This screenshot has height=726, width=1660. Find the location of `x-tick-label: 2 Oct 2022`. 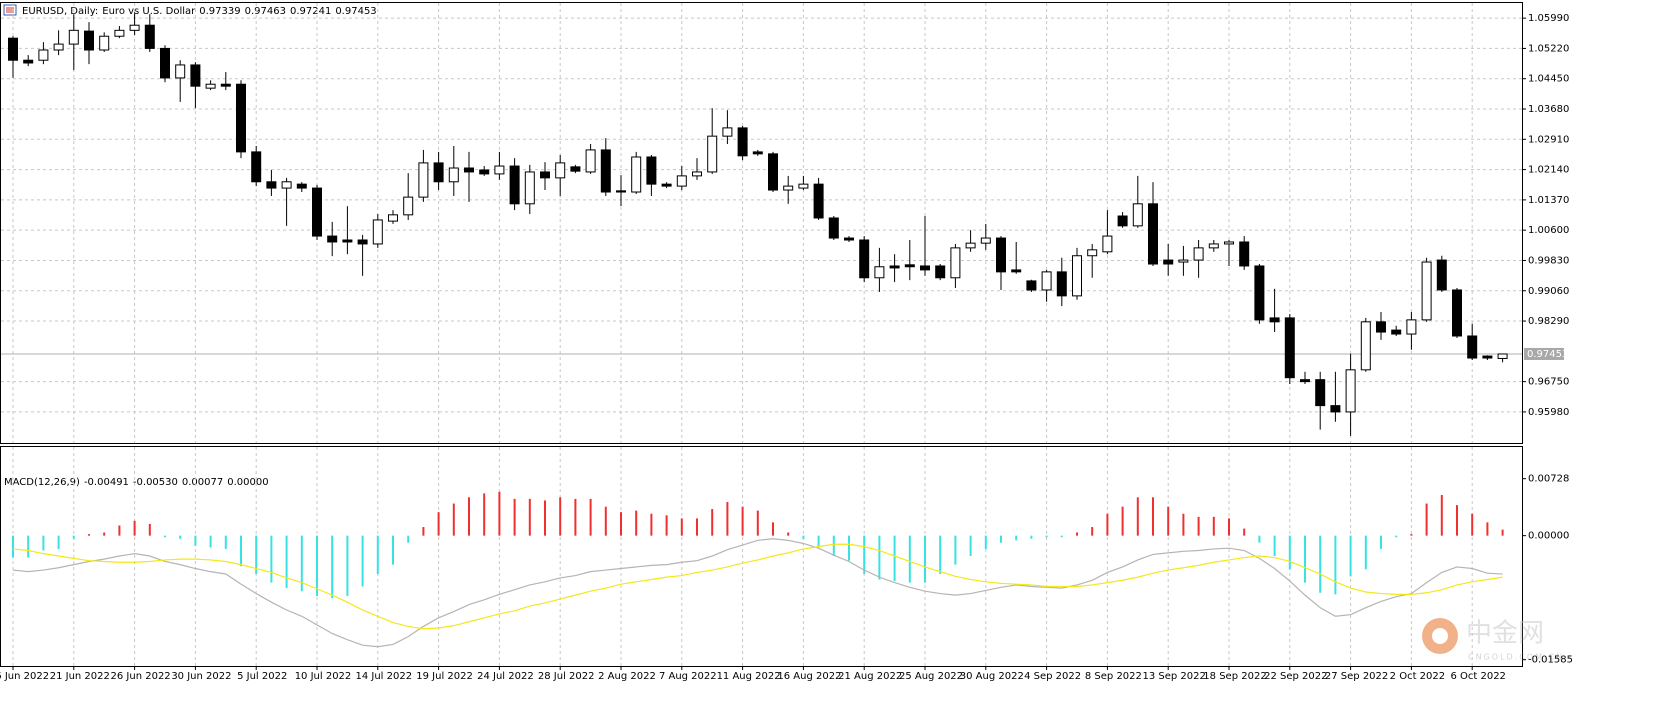

x-tick-label: 2 Oct 2022 is located at coordinates (1417, 676).